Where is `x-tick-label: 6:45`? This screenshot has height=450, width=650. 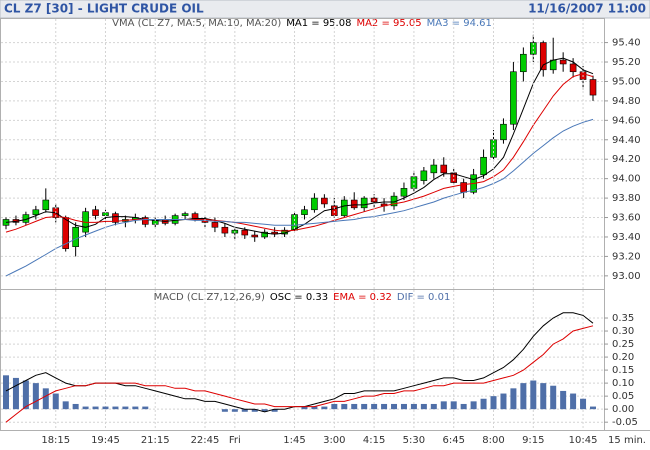
x-tick-label: 6:45 is located at coordinates (453, 440).